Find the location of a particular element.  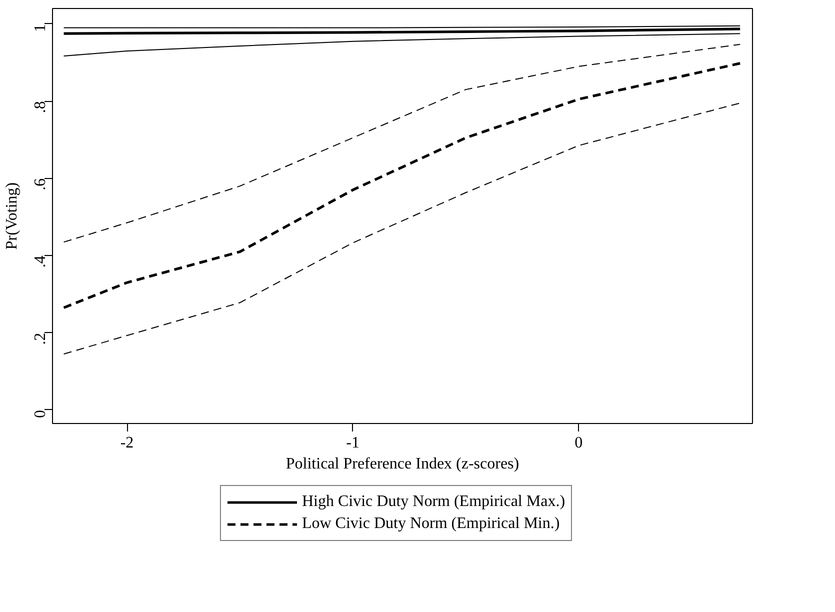

legend-label: High Civic Duty Norm (Empirical Max.) is located at coordinates (434, 501).